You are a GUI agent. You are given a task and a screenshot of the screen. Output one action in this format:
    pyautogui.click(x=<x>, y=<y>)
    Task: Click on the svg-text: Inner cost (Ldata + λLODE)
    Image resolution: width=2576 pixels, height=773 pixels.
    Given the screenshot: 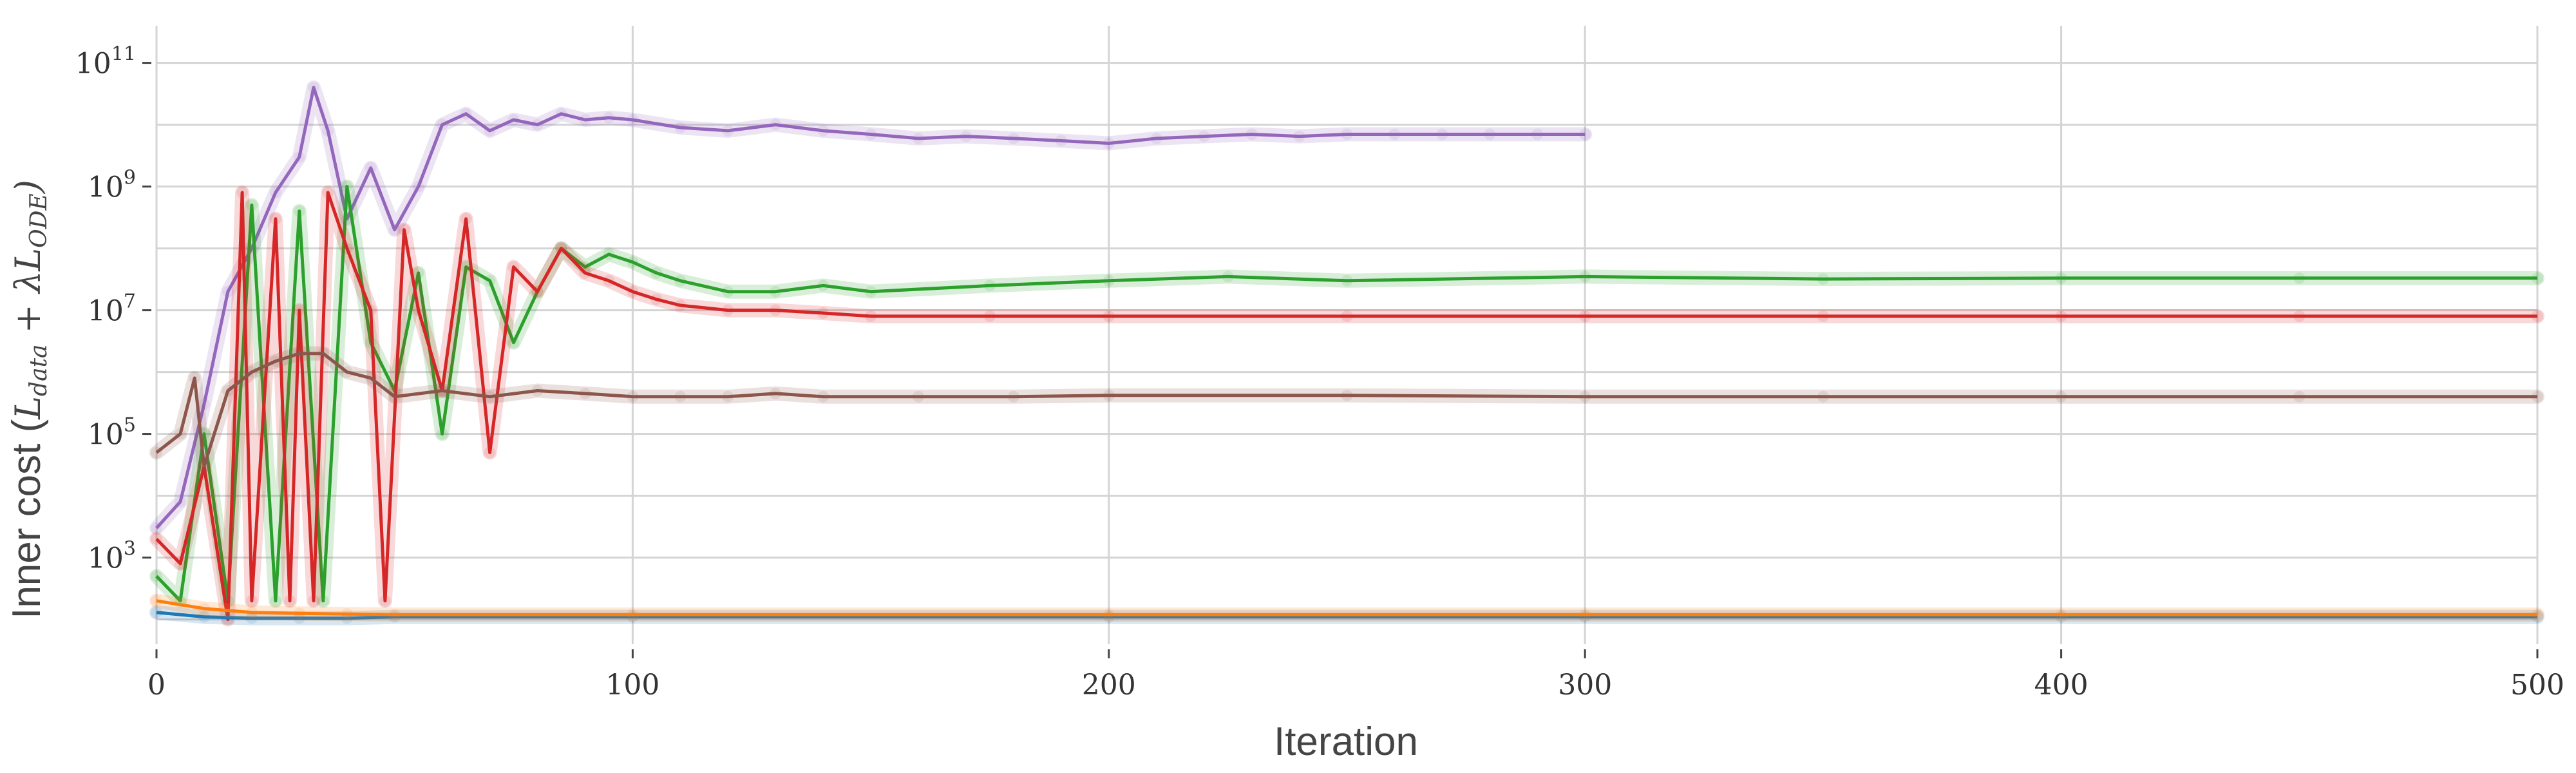 What is the action you would take?
    pyautogui.click(x=28, y=399)
    